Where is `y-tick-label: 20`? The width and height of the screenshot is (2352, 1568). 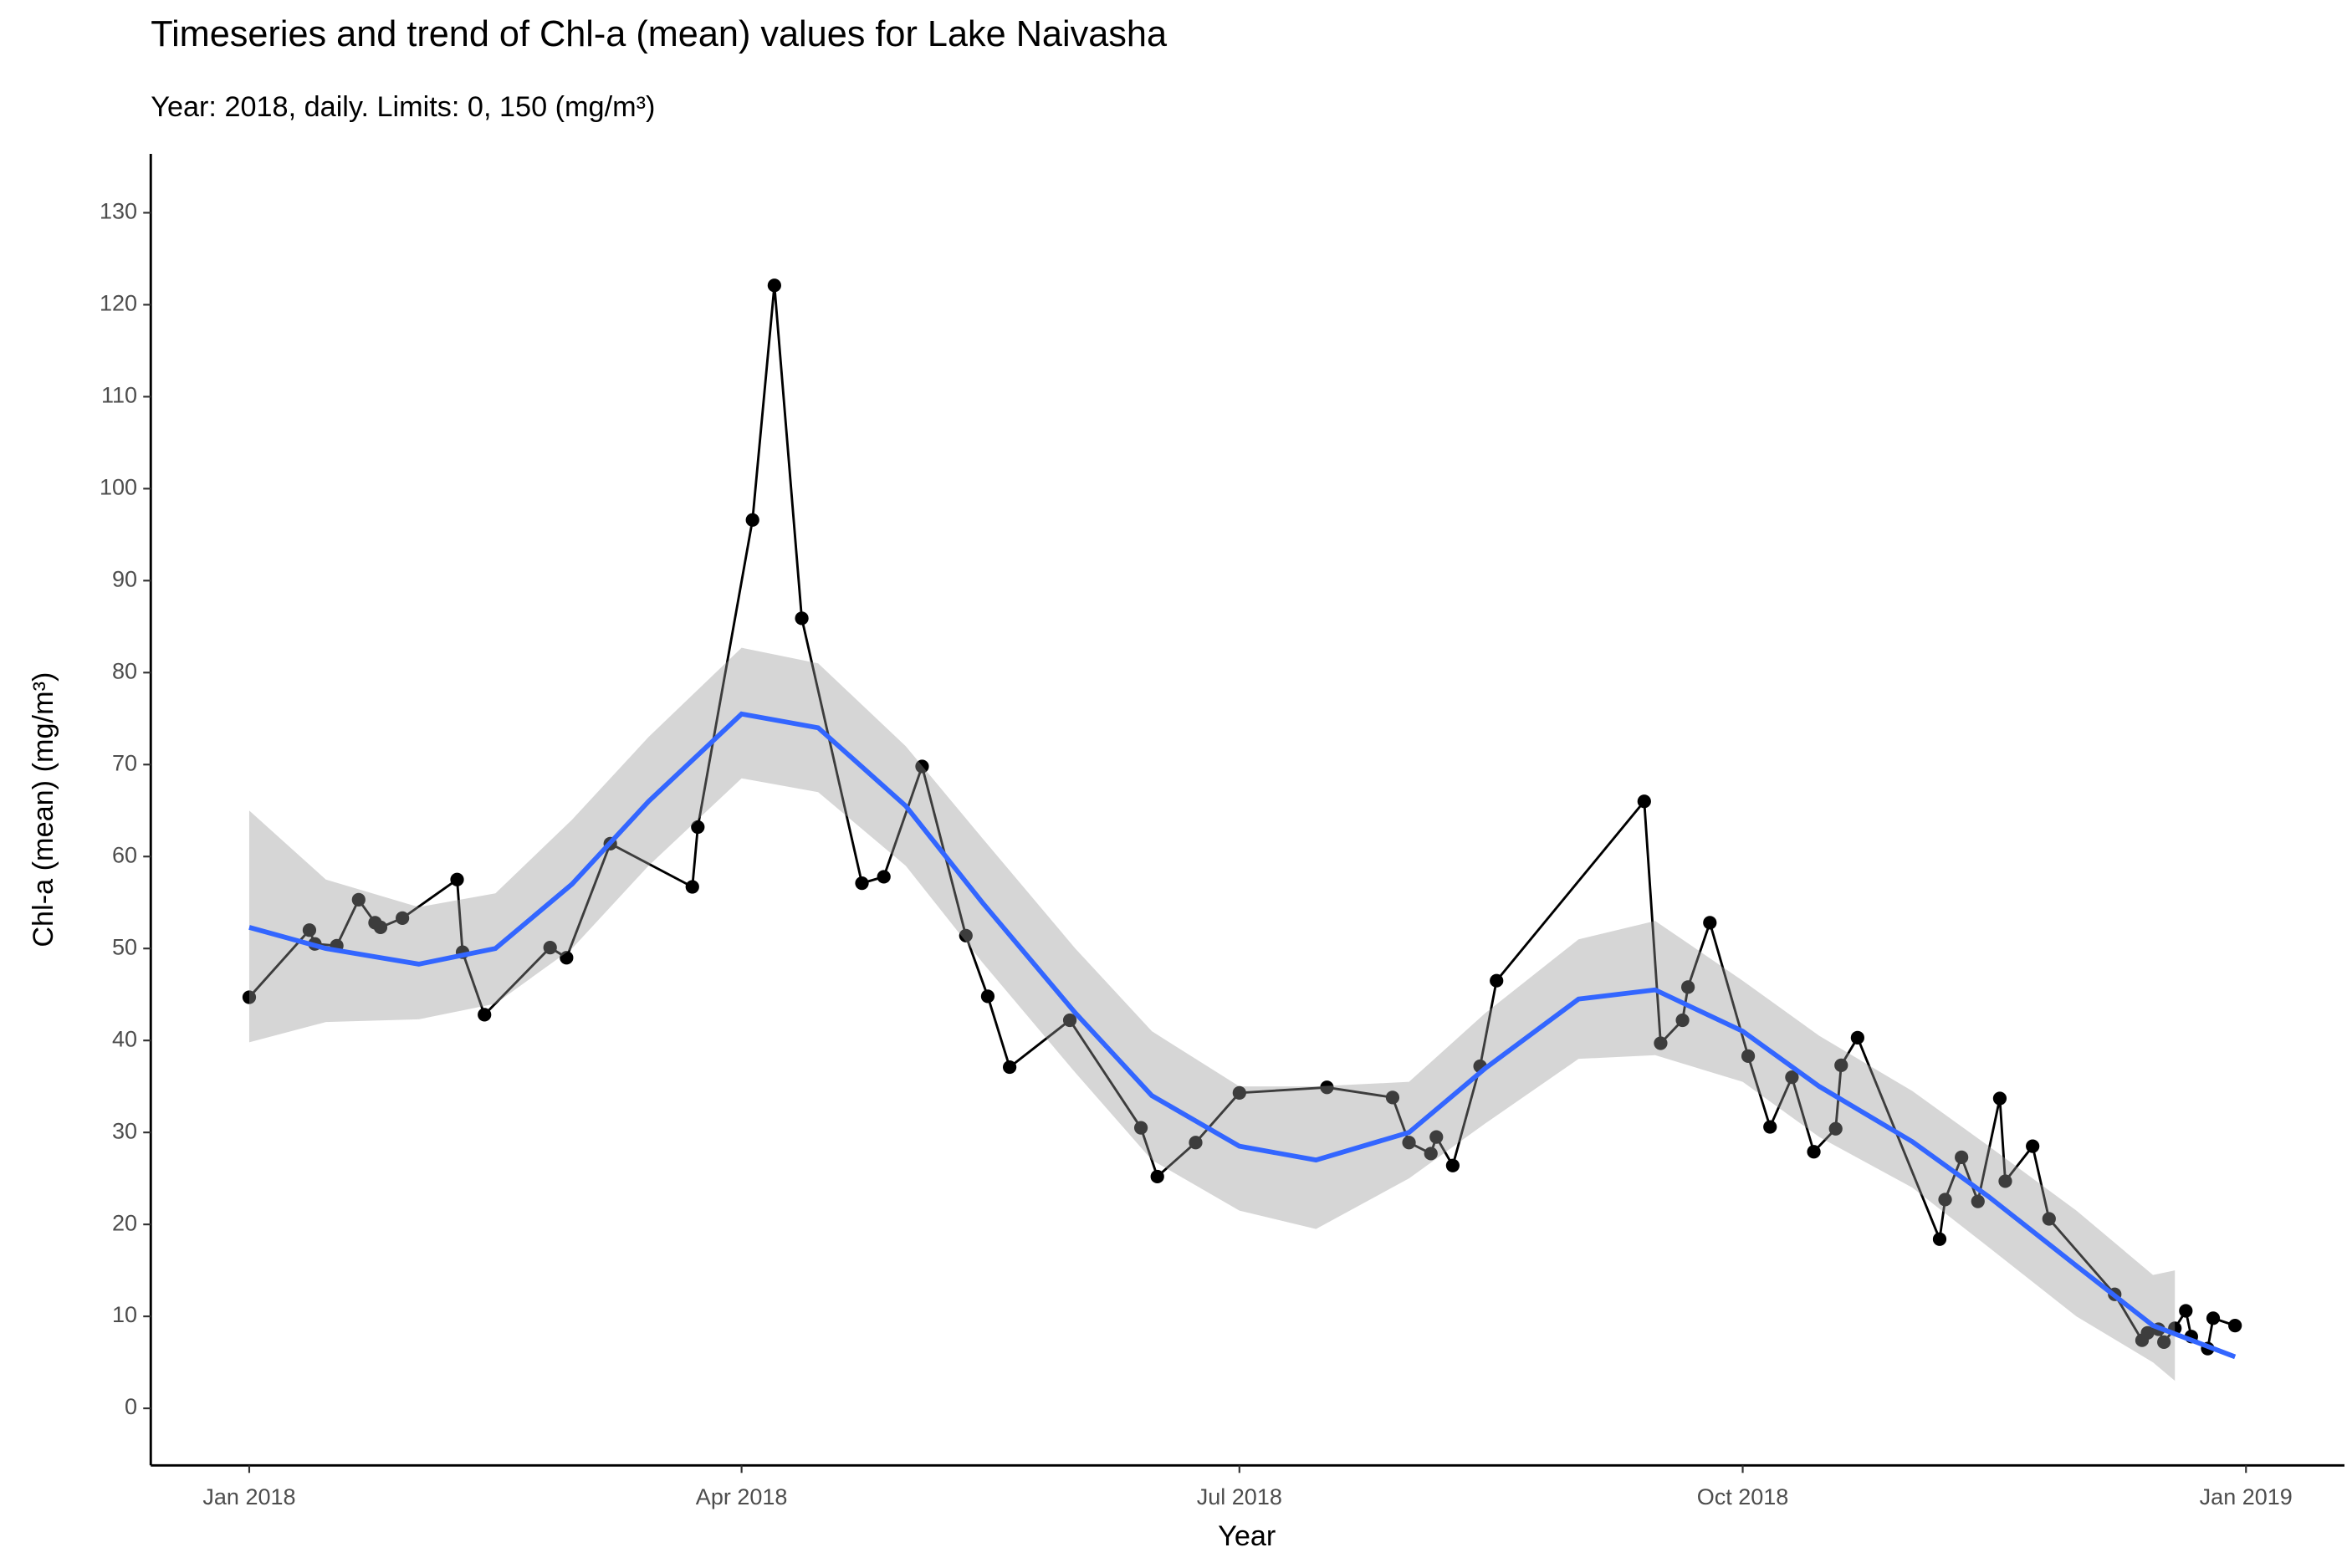
y-tick-label: 20 is located at coordinates (125, 1222).